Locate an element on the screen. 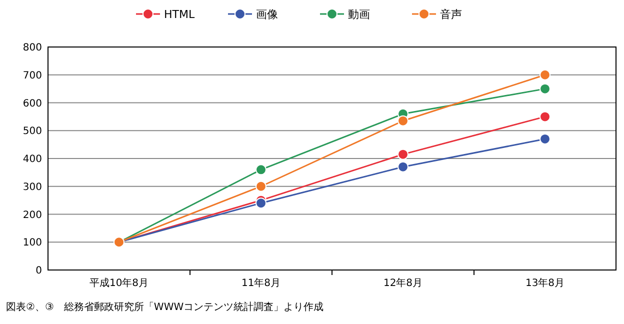 This screenshot has width=624, height=324. y-tick-label: 700 is located at coordinates (32, 76).